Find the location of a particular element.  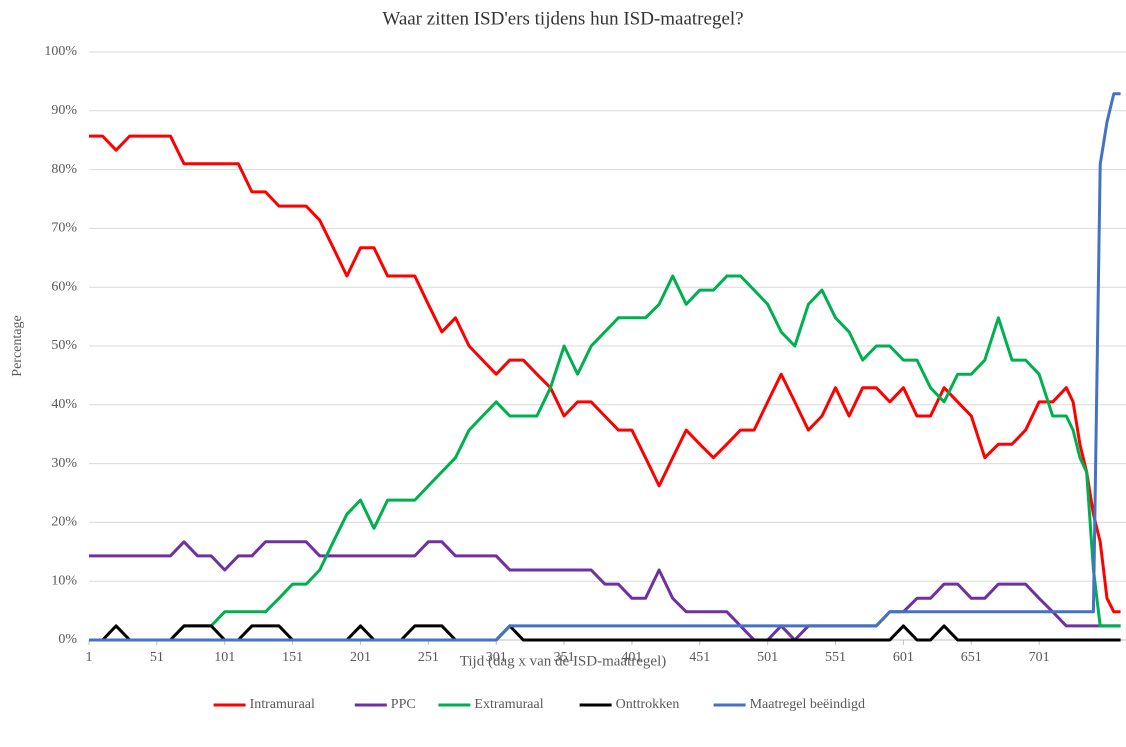

y-tick-label: 90% is located at coordinates (64, 110).